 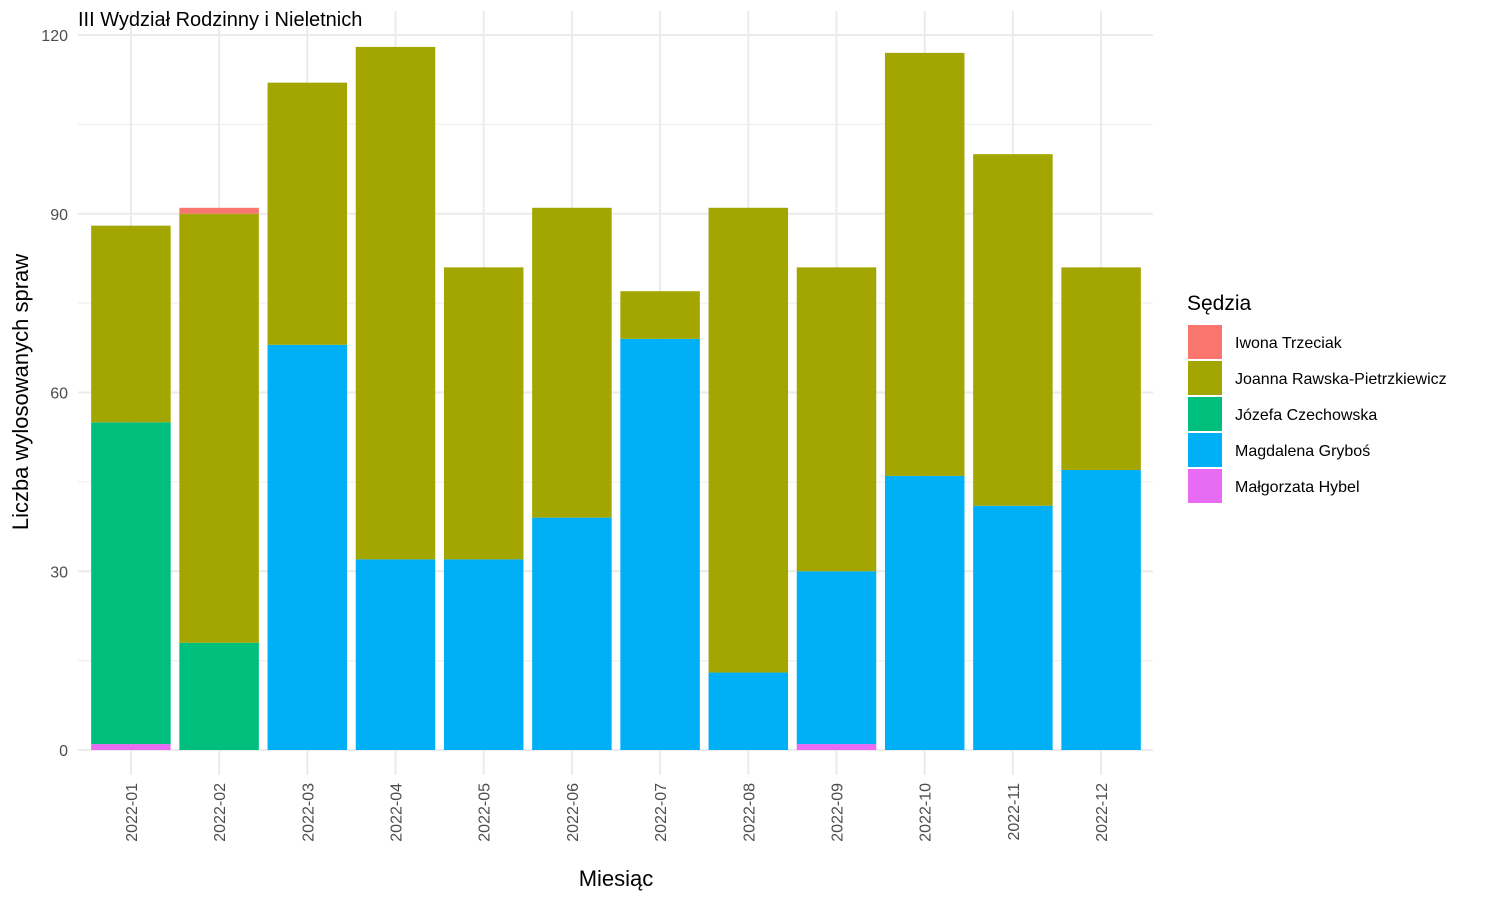 I want to click on legend-label: Magdalena Gryboś, so click(x=1302, y=451).